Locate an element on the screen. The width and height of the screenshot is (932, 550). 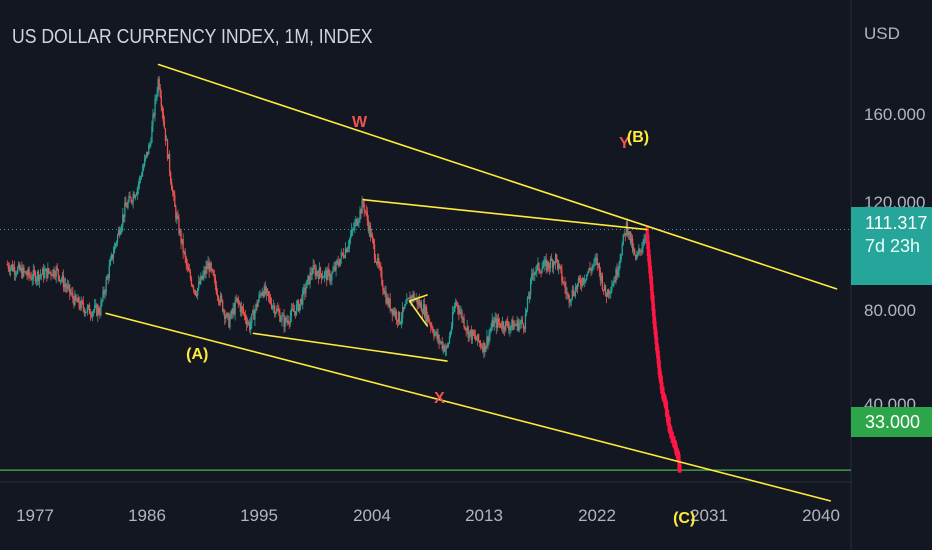
price-tick: 80.000 is located at coordinates (890, 310).